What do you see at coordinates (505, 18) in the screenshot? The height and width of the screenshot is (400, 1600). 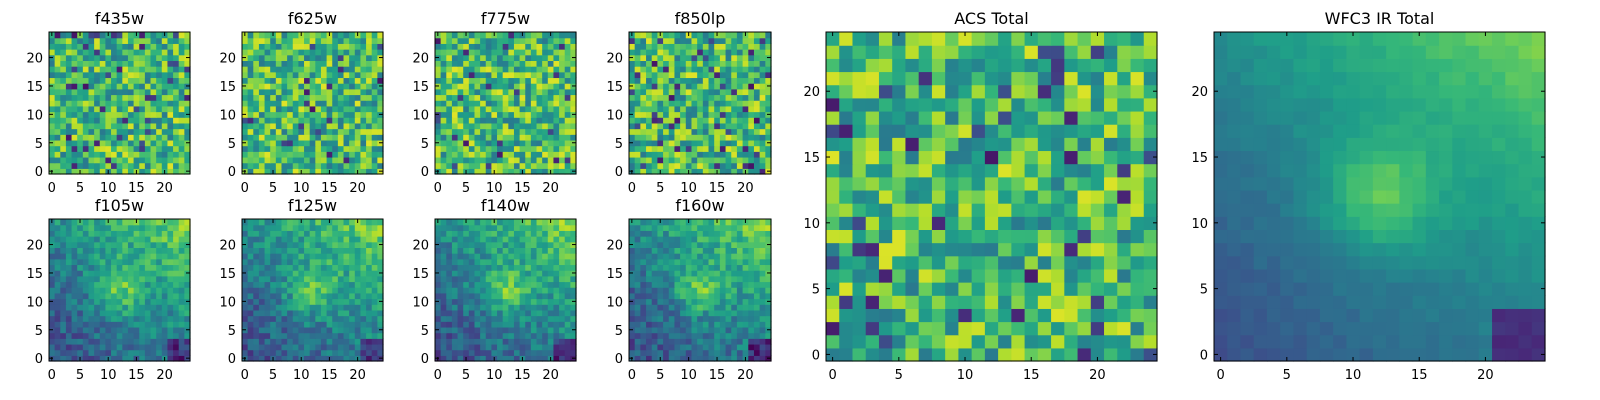 I see `panel-title: f775w` at bounding box center [505, 18].